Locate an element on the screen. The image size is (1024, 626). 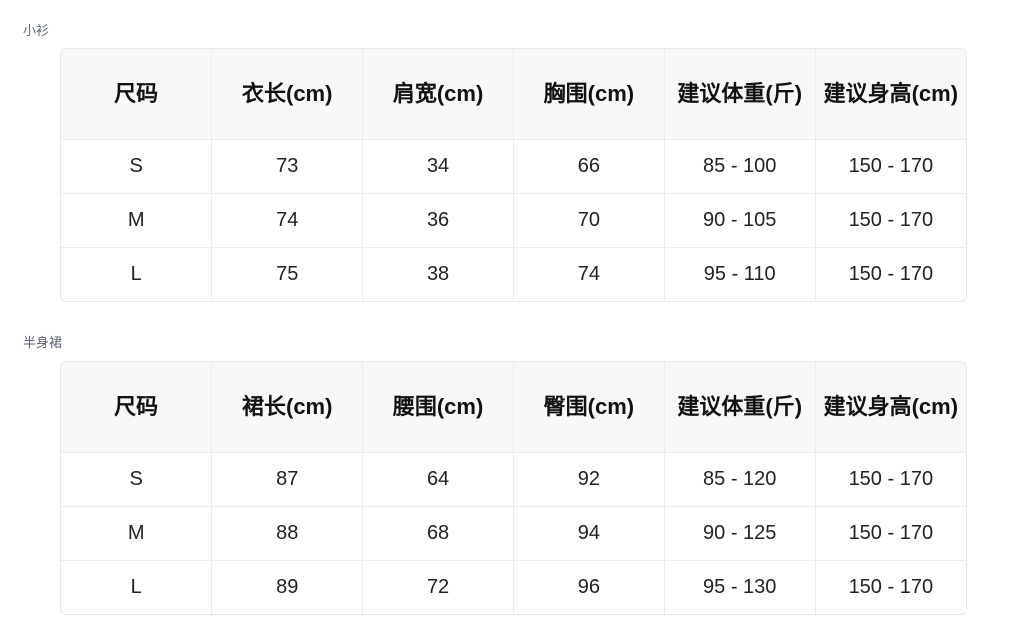
table-row: S 73 34 66 85 - 100 150 - 170 is located at coordinates (513, 166).